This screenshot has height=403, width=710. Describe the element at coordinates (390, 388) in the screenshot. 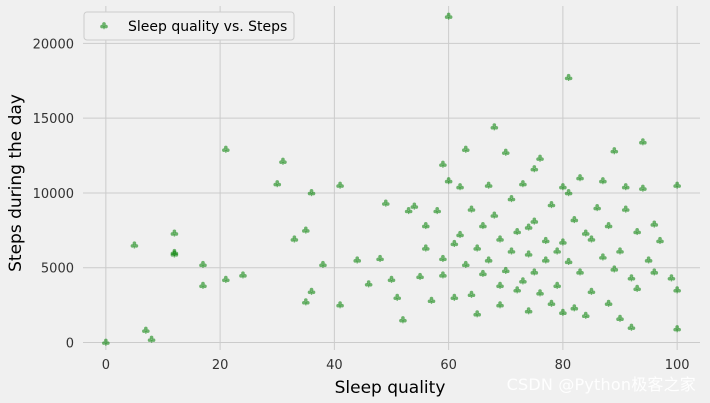

I see `x-axis-label: Sleep quality` at that location.